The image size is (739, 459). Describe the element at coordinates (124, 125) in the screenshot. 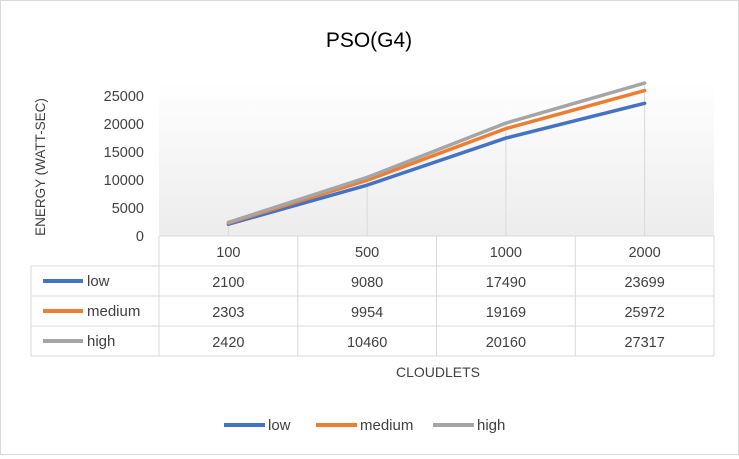

I see `y-tick-label: 20000` at that location.